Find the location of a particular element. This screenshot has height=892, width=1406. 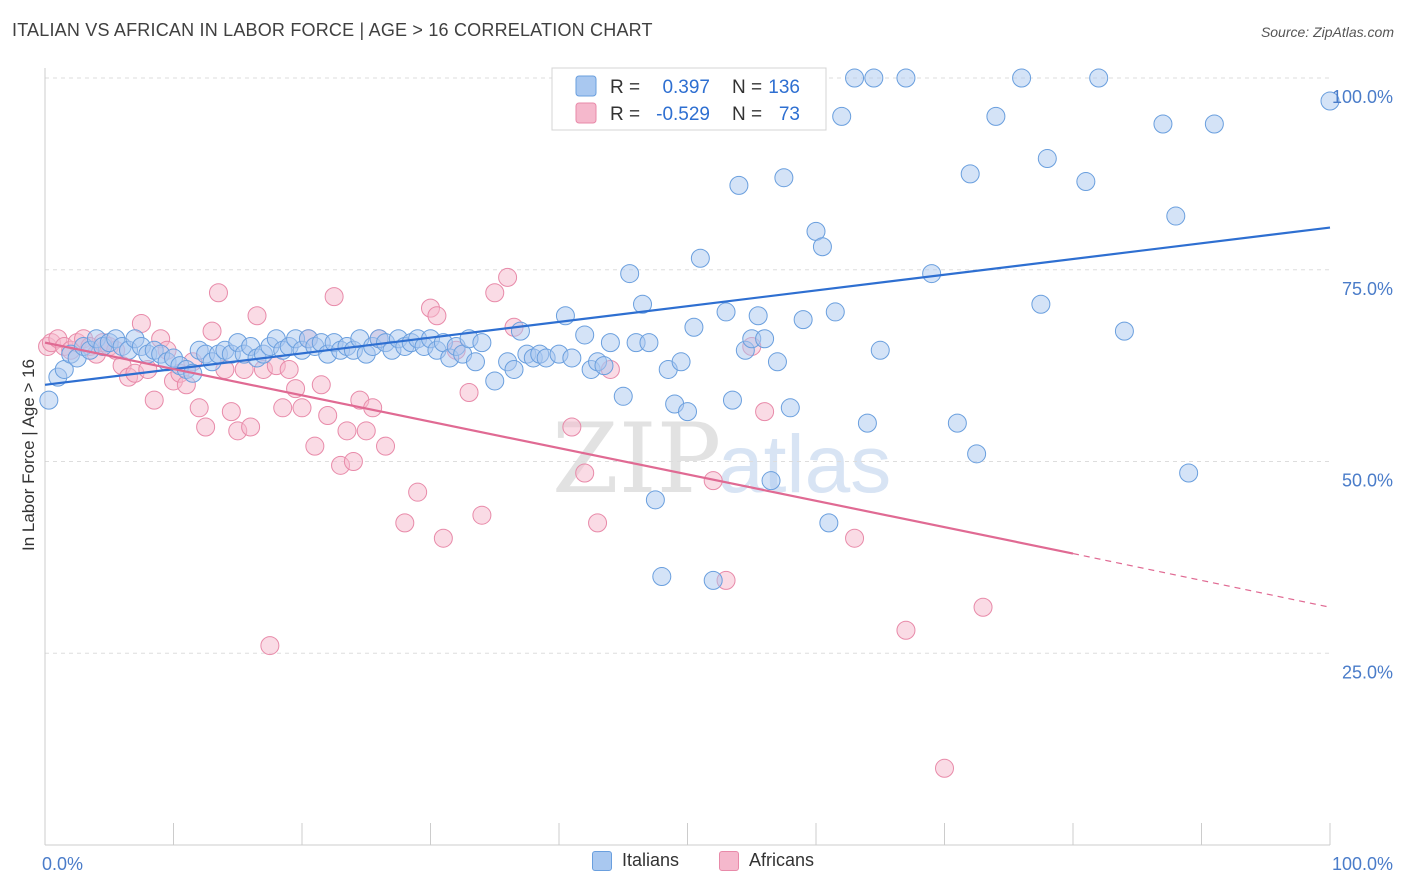

legend-item-africans: Africans is located at coordinates (766, 860).